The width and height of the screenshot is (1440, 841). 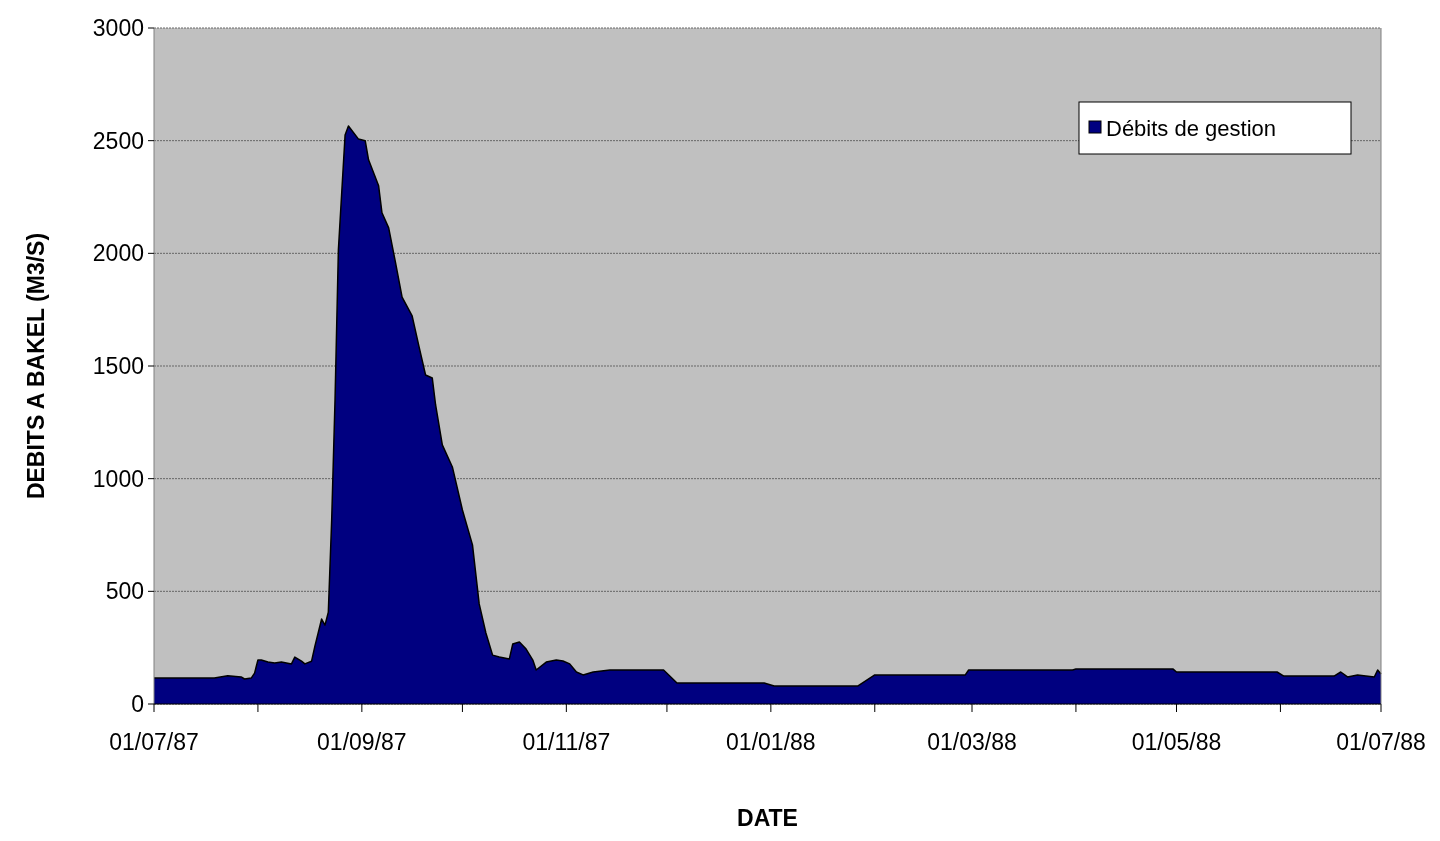 I want to click on y-tick-label: 2000, so click(x=118, y=253).